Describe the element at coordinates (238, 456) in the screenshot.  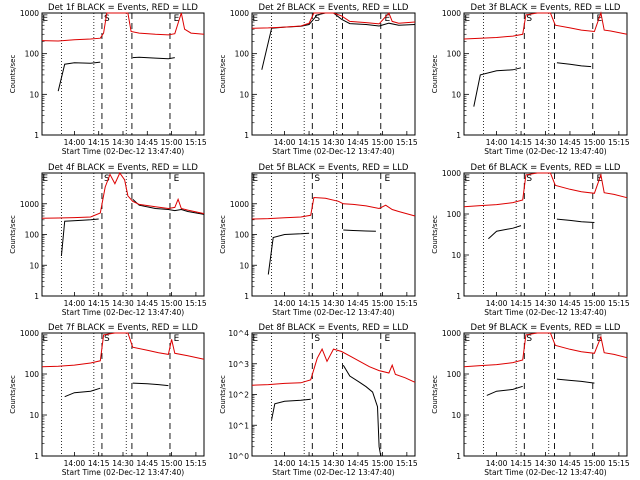
I see `y-tick-label: 10^0` at that location.